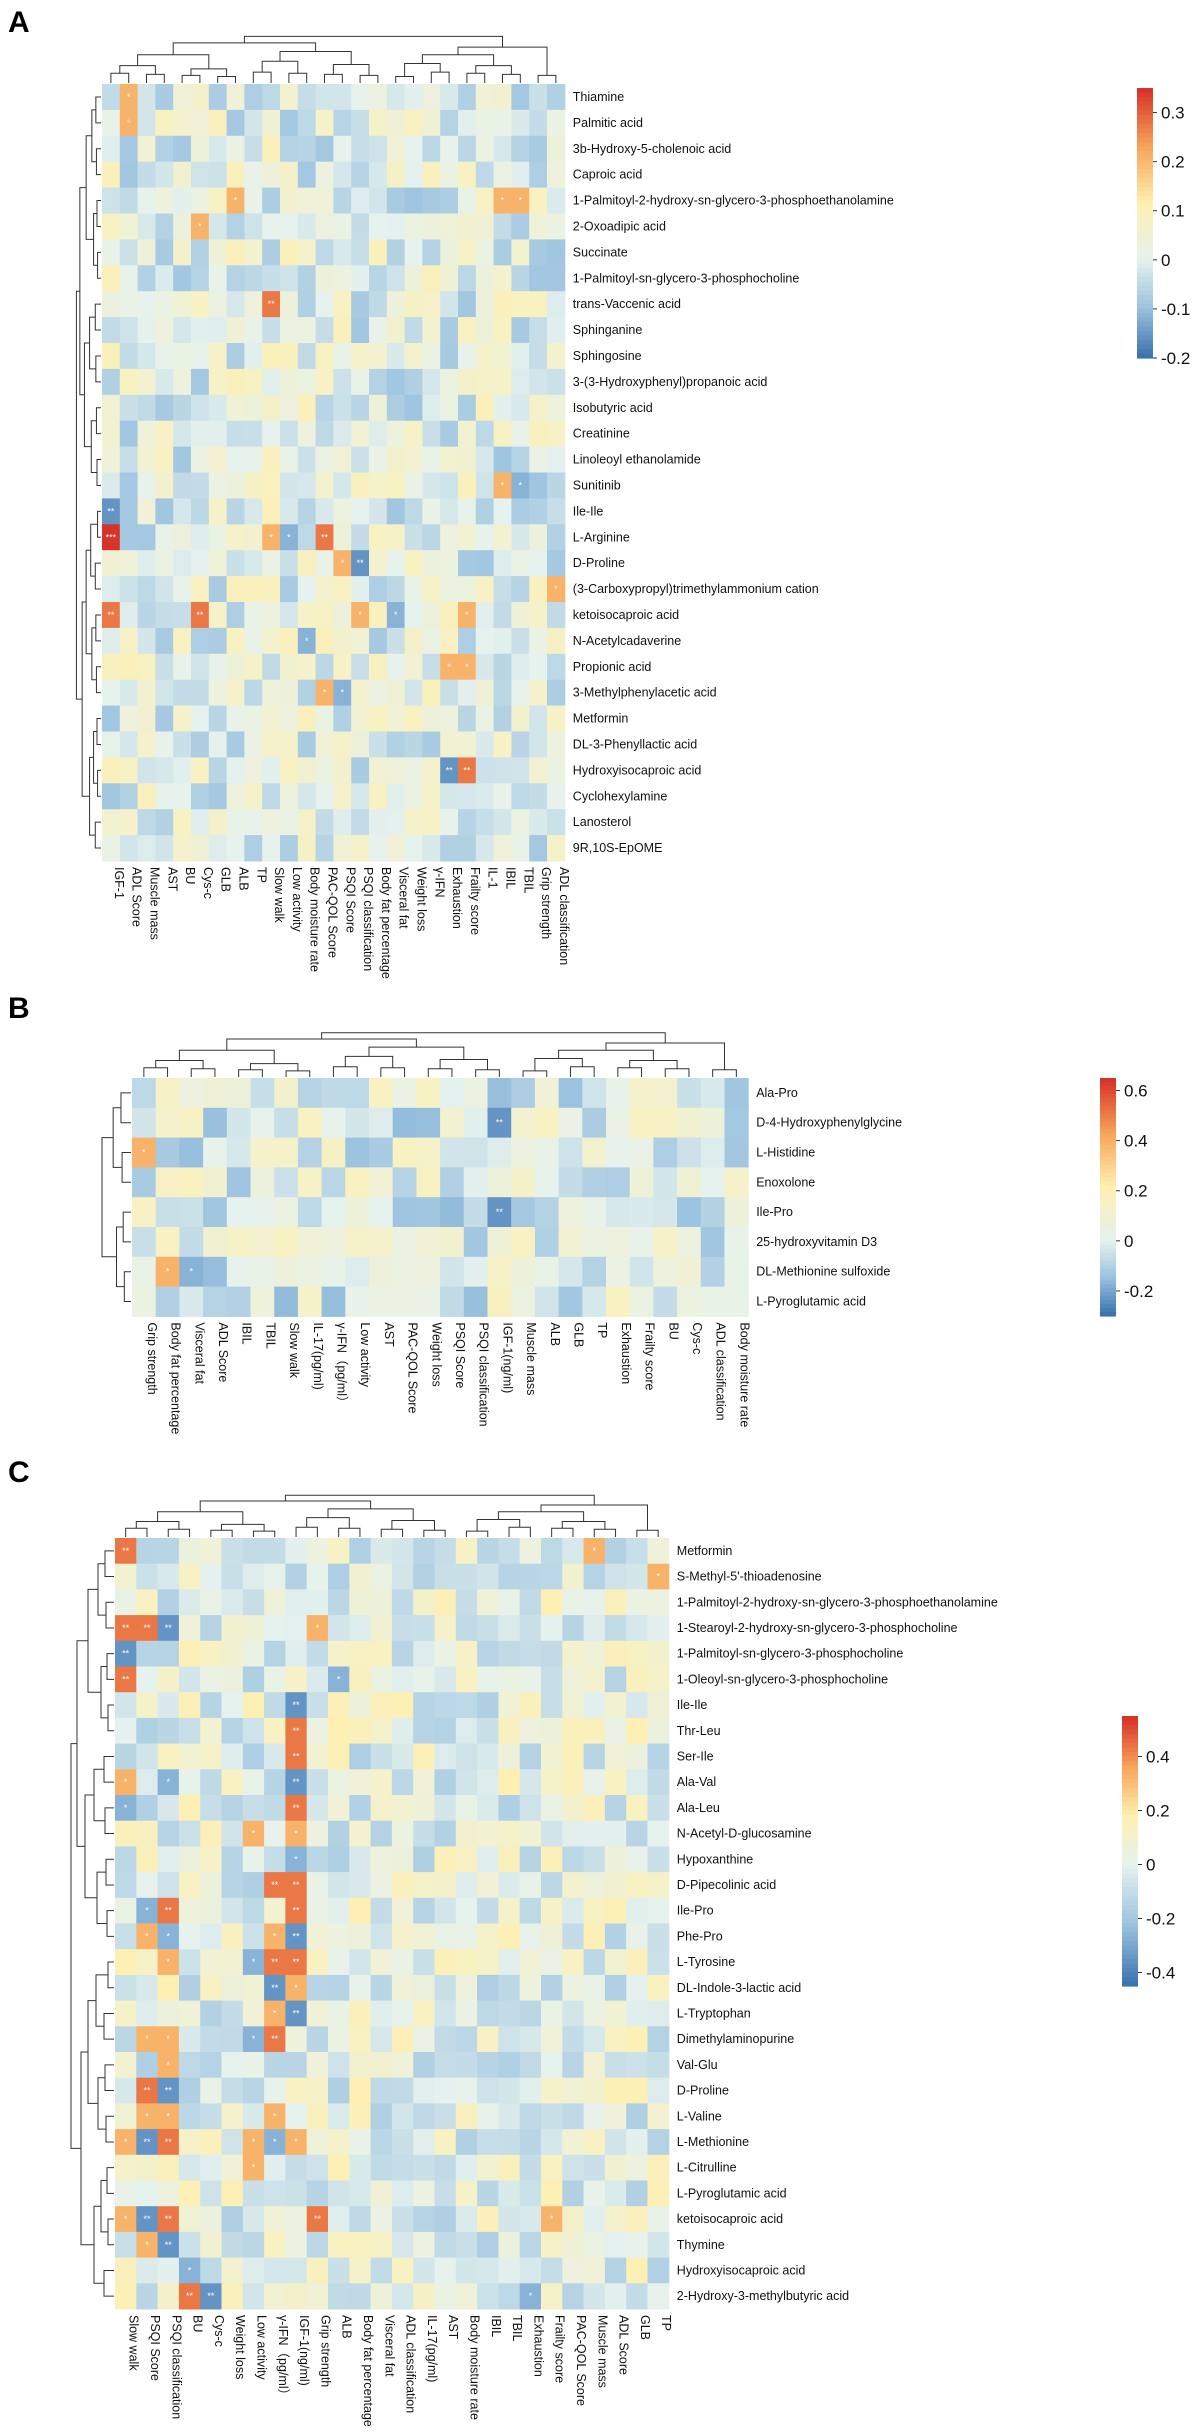 The image size is (1200, 2436). Describe the element at coordinates (637, 460) in the screenshot. I see `row-label-linoleoyl-ethanolamide: Linoleoyl ethanolamide` at that location.